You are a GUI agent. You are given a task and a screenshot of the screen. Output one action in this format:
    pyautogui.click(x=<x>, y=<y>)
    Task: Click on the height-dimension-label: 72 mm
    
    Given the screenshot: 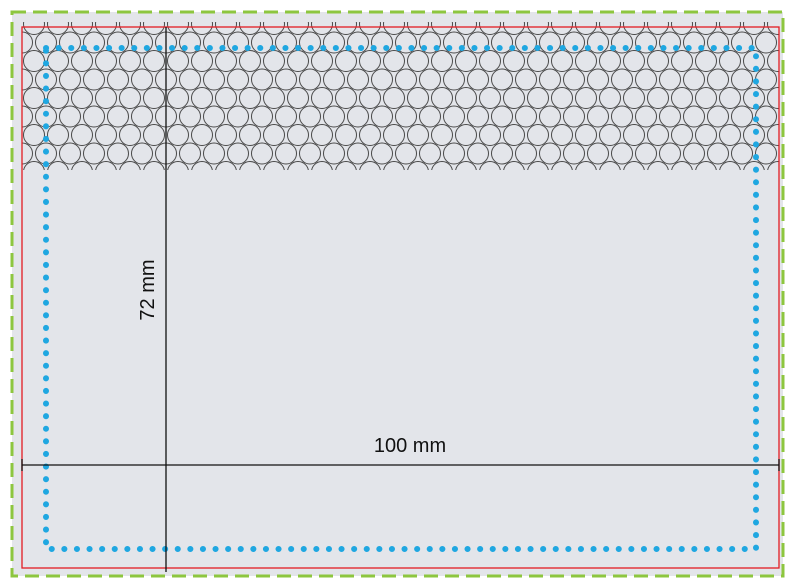 What is the action you would take?
    pyautogui.click(x=148, y=289)
    